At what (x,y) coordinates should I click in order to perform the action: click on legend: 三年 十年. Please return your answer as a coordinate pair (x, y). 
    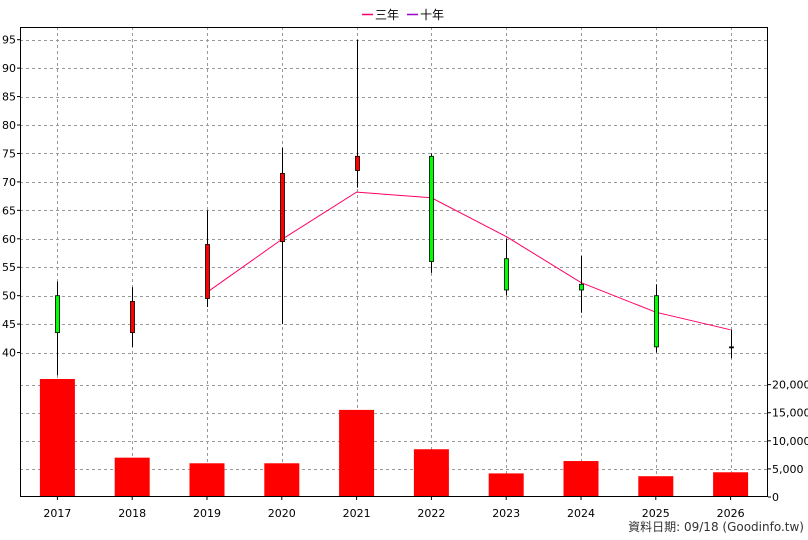
    Looking at the image, I should click on (403, 15).